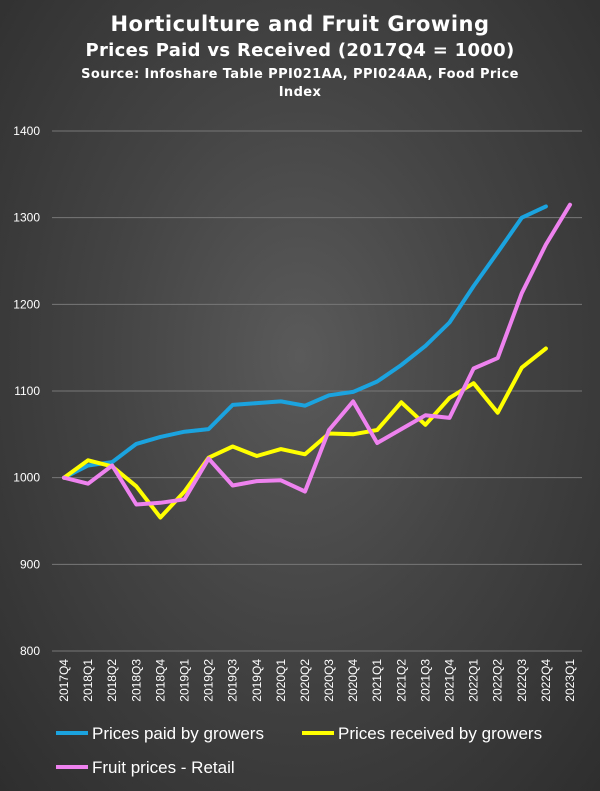 This screenshot has height=791, width=600. What do you see at coordinates (401, 680) in the screenshot?
I see `x-tick-label: 2021Q2` at bounding box center [401, 680].